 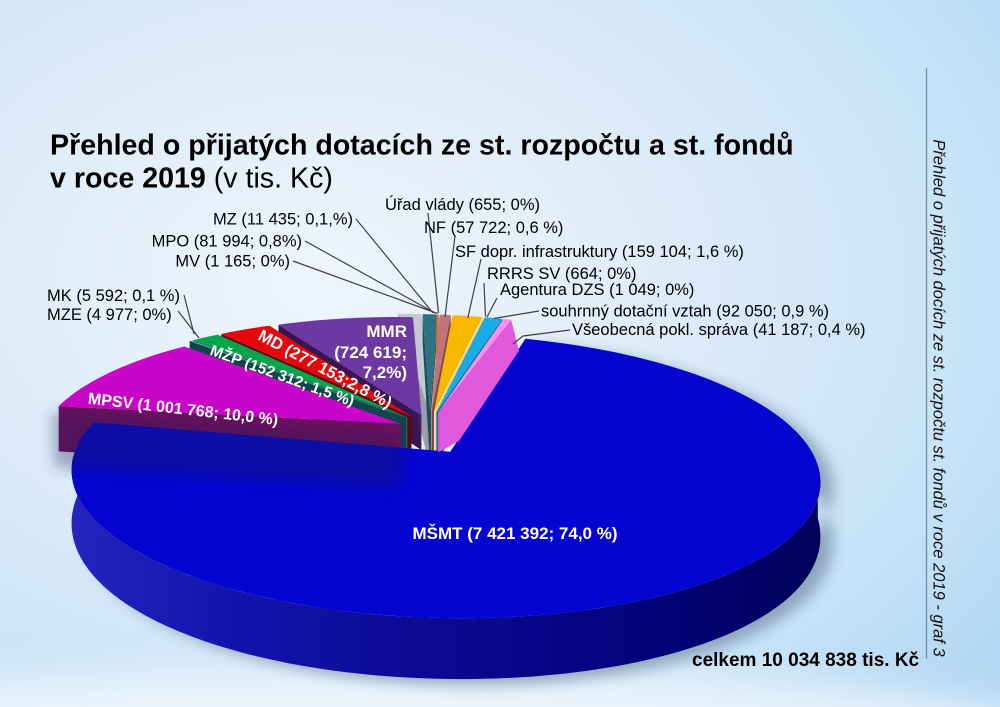 I want to click on svg-text: MV (1 165; 0%), so click(x=232, y=262).